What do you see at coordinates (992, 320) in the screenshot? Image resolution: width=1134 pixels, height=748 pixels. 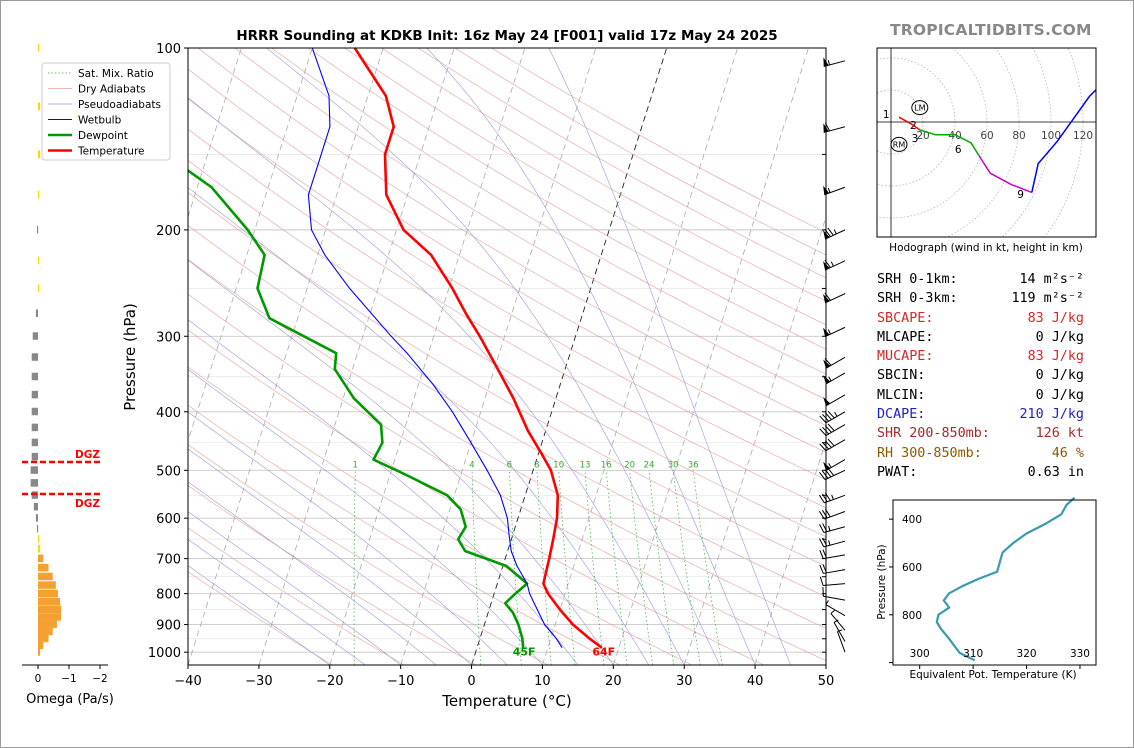 I see `stat-row: SBCAPE: 83 J/kg` at bounding box center [992, 320].